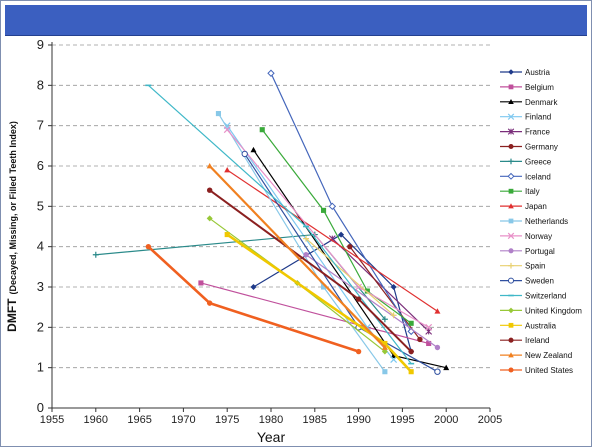 The width and height of the screenshot is (592, 447). I want to click on x-tick-label: 1975, so click(227, 420).